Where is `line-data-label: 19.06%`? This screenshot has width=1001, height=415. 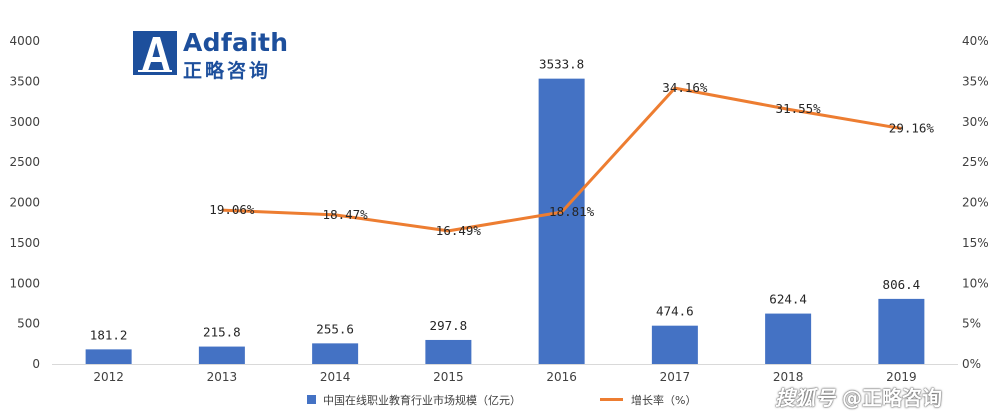
line-data-label: 19.06% is located at coordinates (232, 209).